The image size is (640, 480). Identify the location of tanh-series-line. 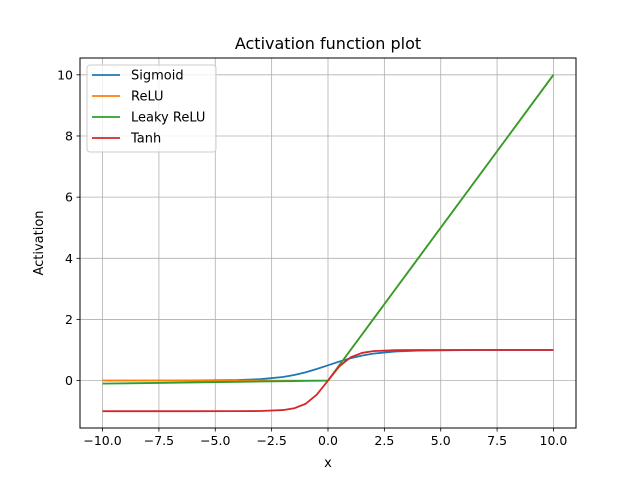
(328, 381).